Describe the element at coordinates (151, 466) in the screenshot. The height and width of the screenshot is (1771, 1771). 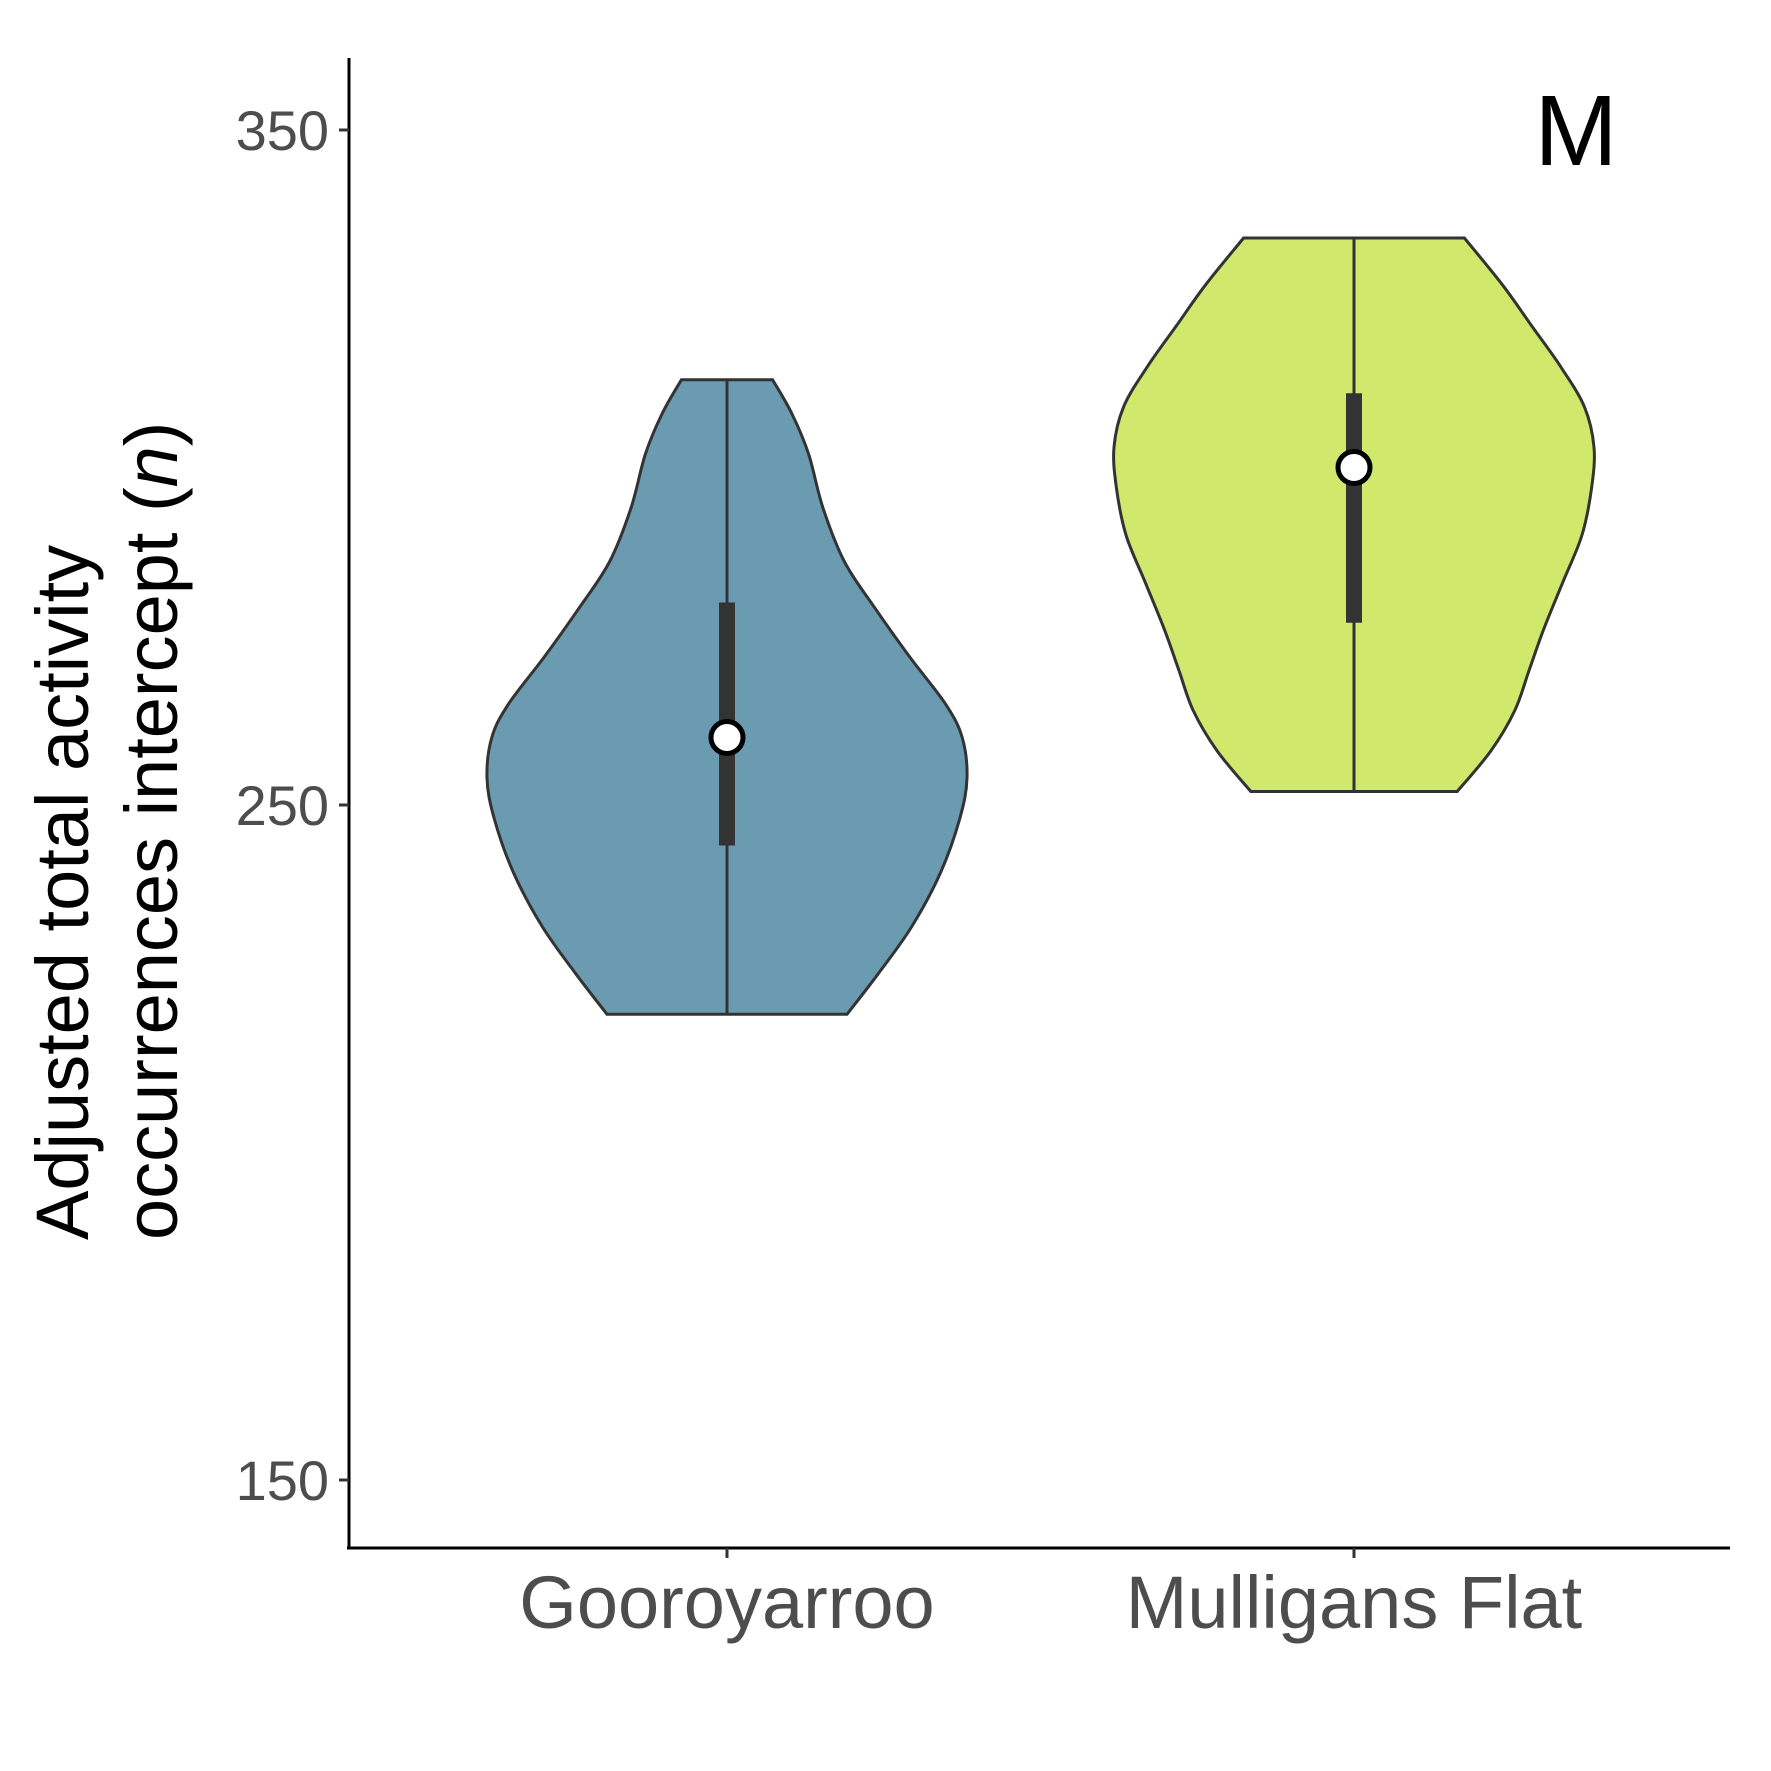
I see `y-axis-title-line2-italic: n` at that location.